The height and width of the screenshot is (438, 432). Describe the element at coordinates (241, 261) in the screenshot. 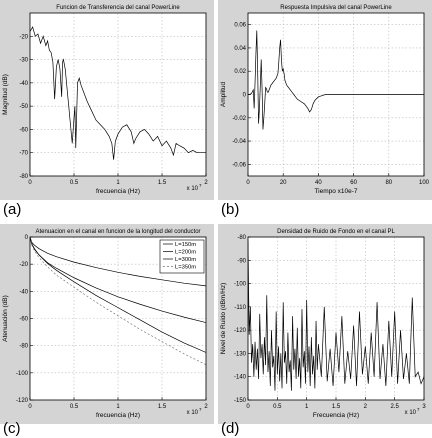

I see `y-tick-label: -90` at that location.